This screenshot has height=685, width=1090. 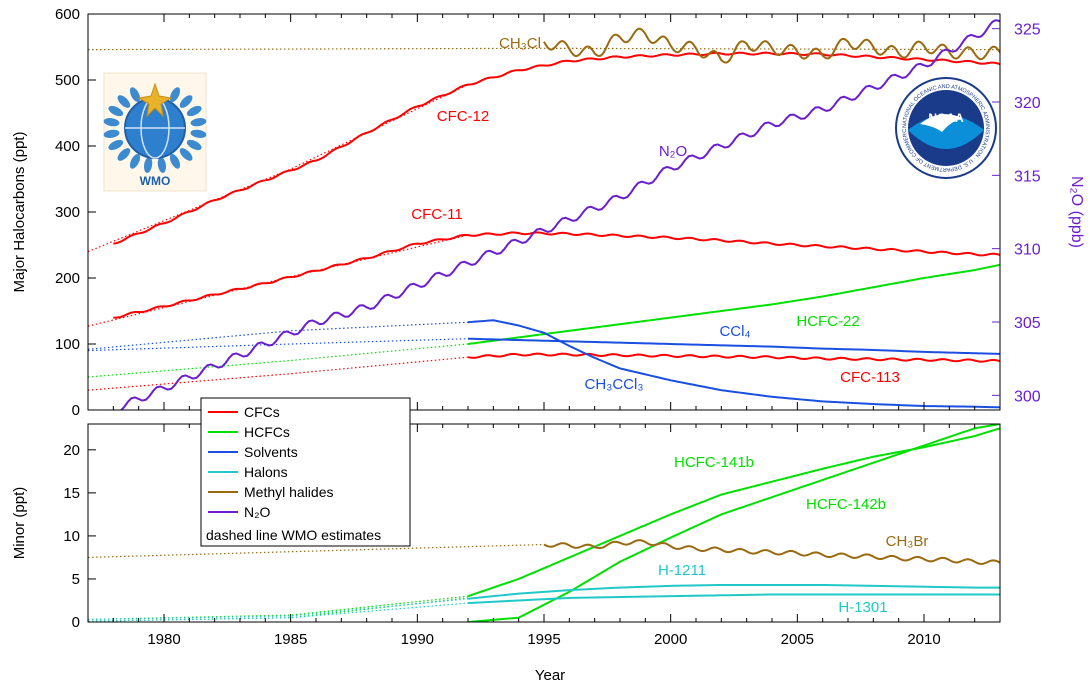 I want to click on series-label-ccl4: CCl₄, so click(x=734, y=331).